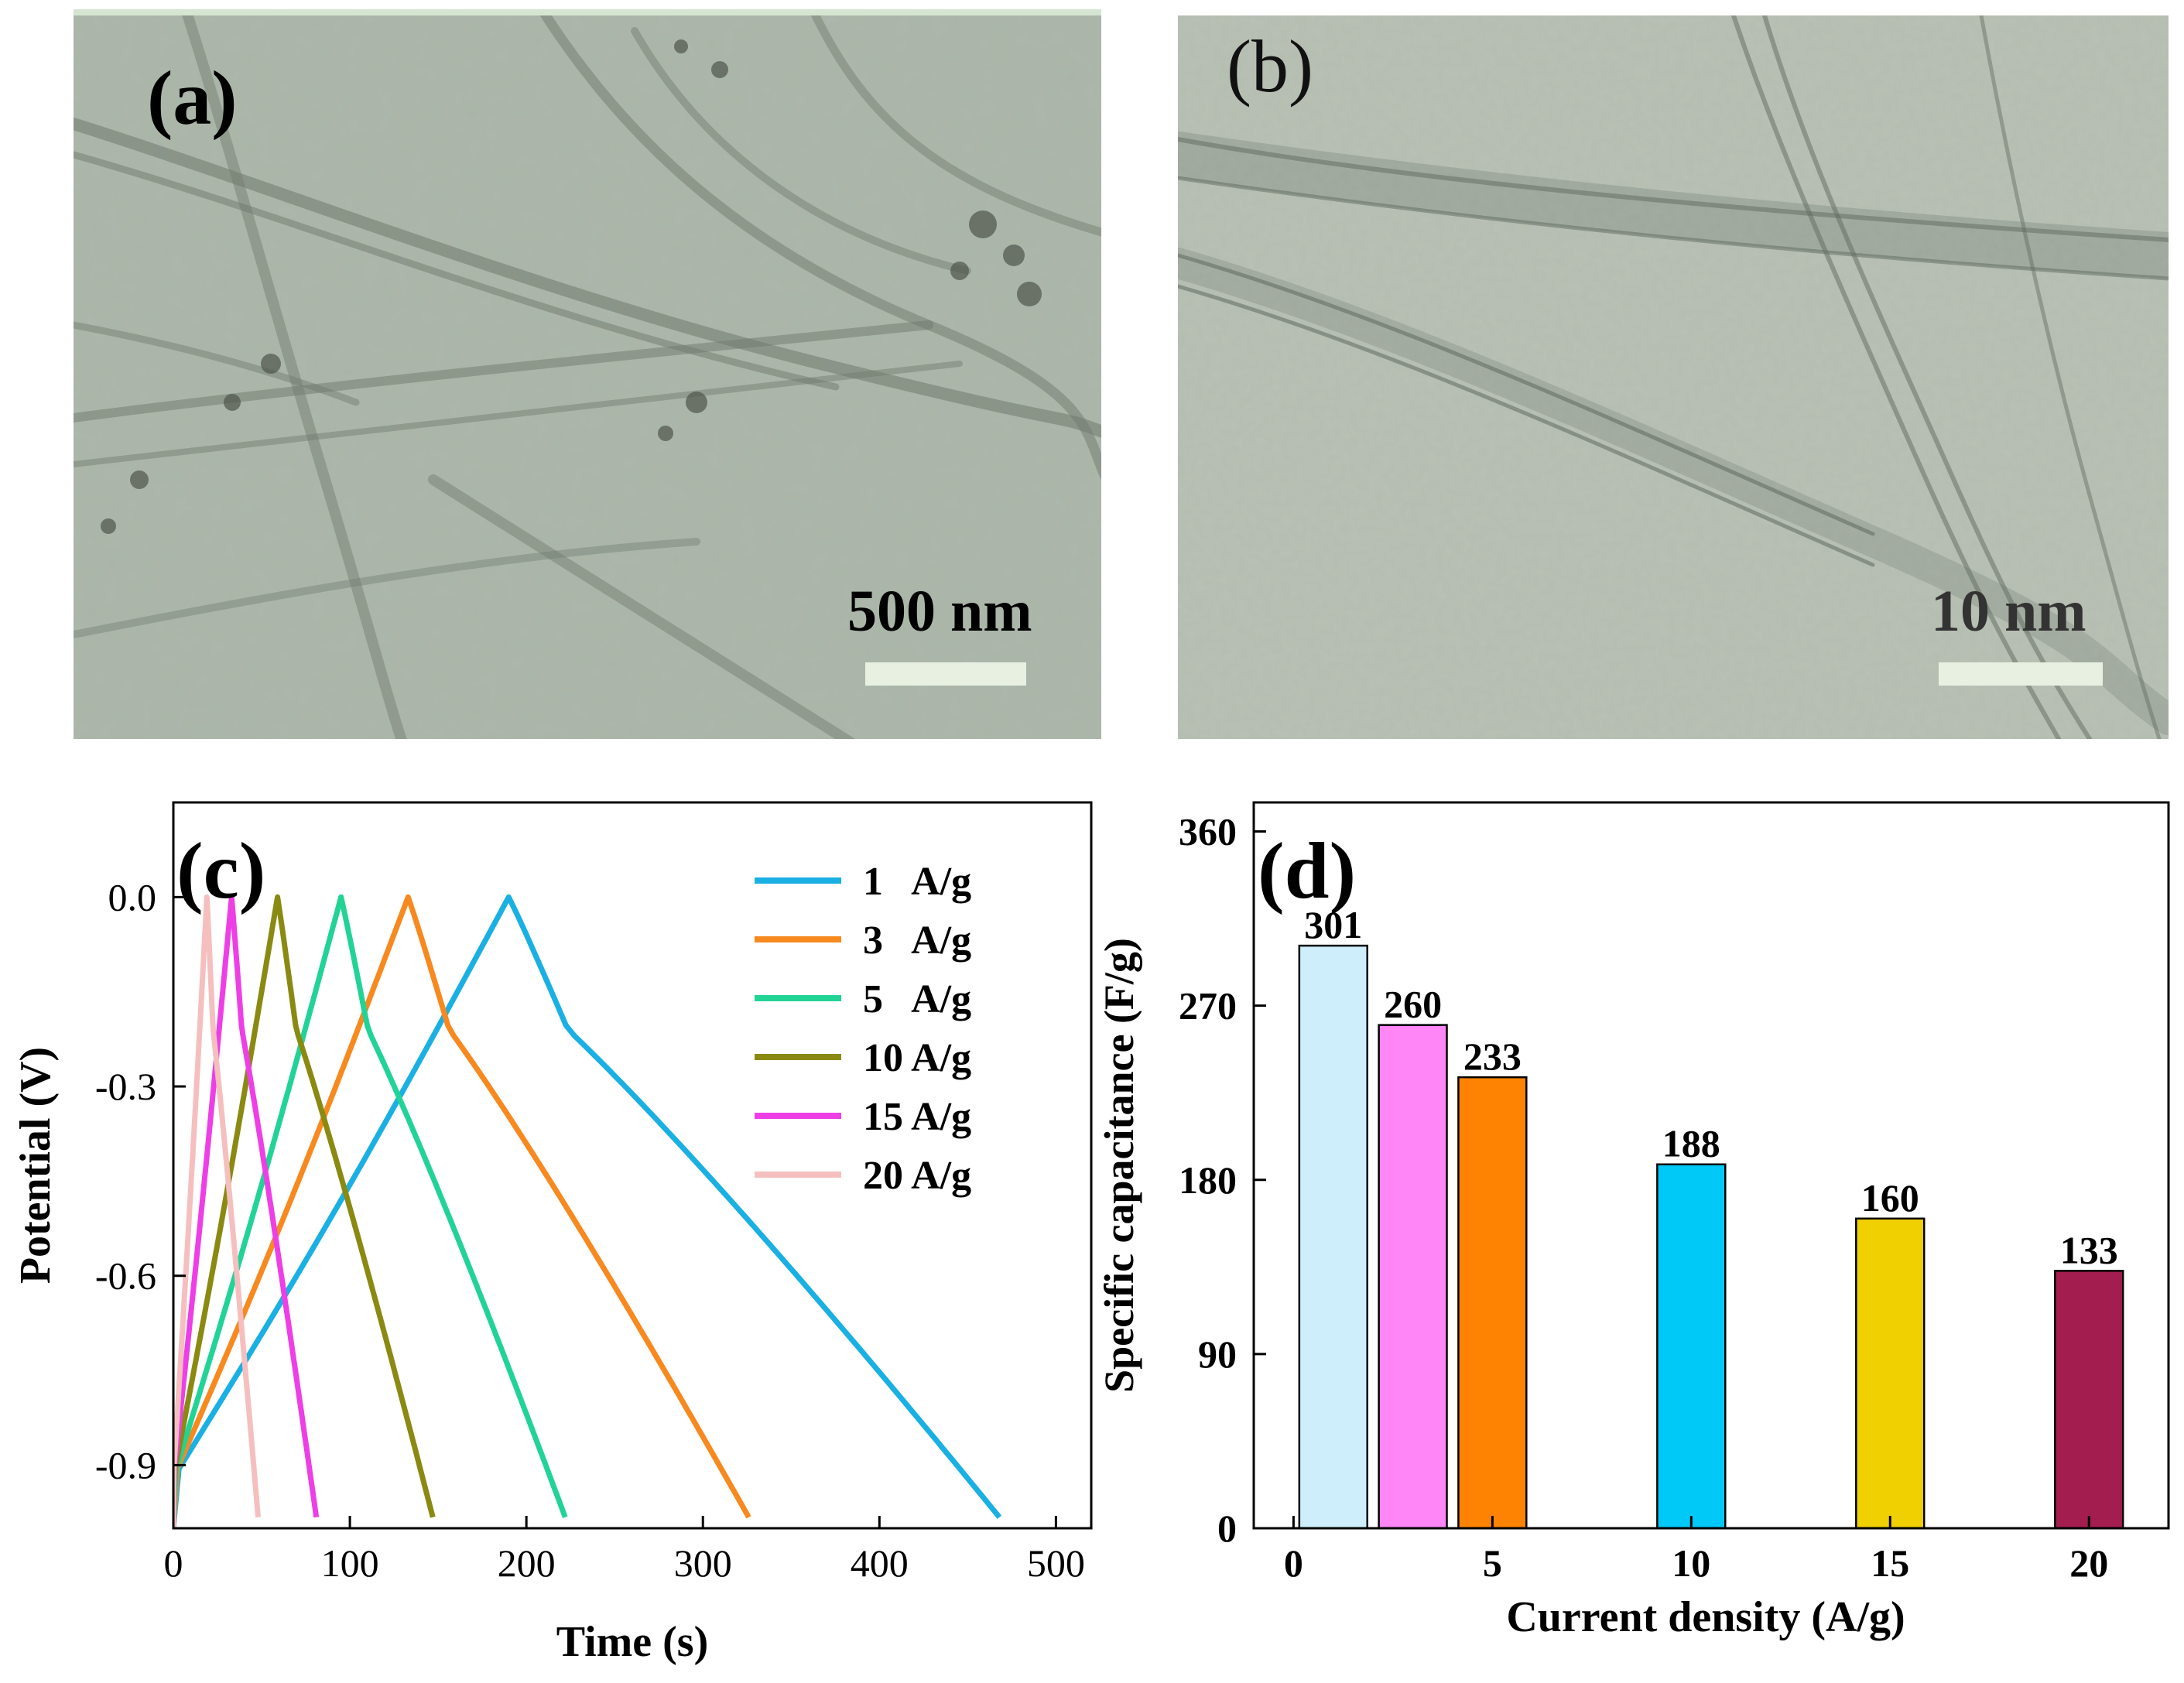 The width and height of the screenshot is (2184, 1683). I want to click on panel-label-a: (a), so click(192, 98).